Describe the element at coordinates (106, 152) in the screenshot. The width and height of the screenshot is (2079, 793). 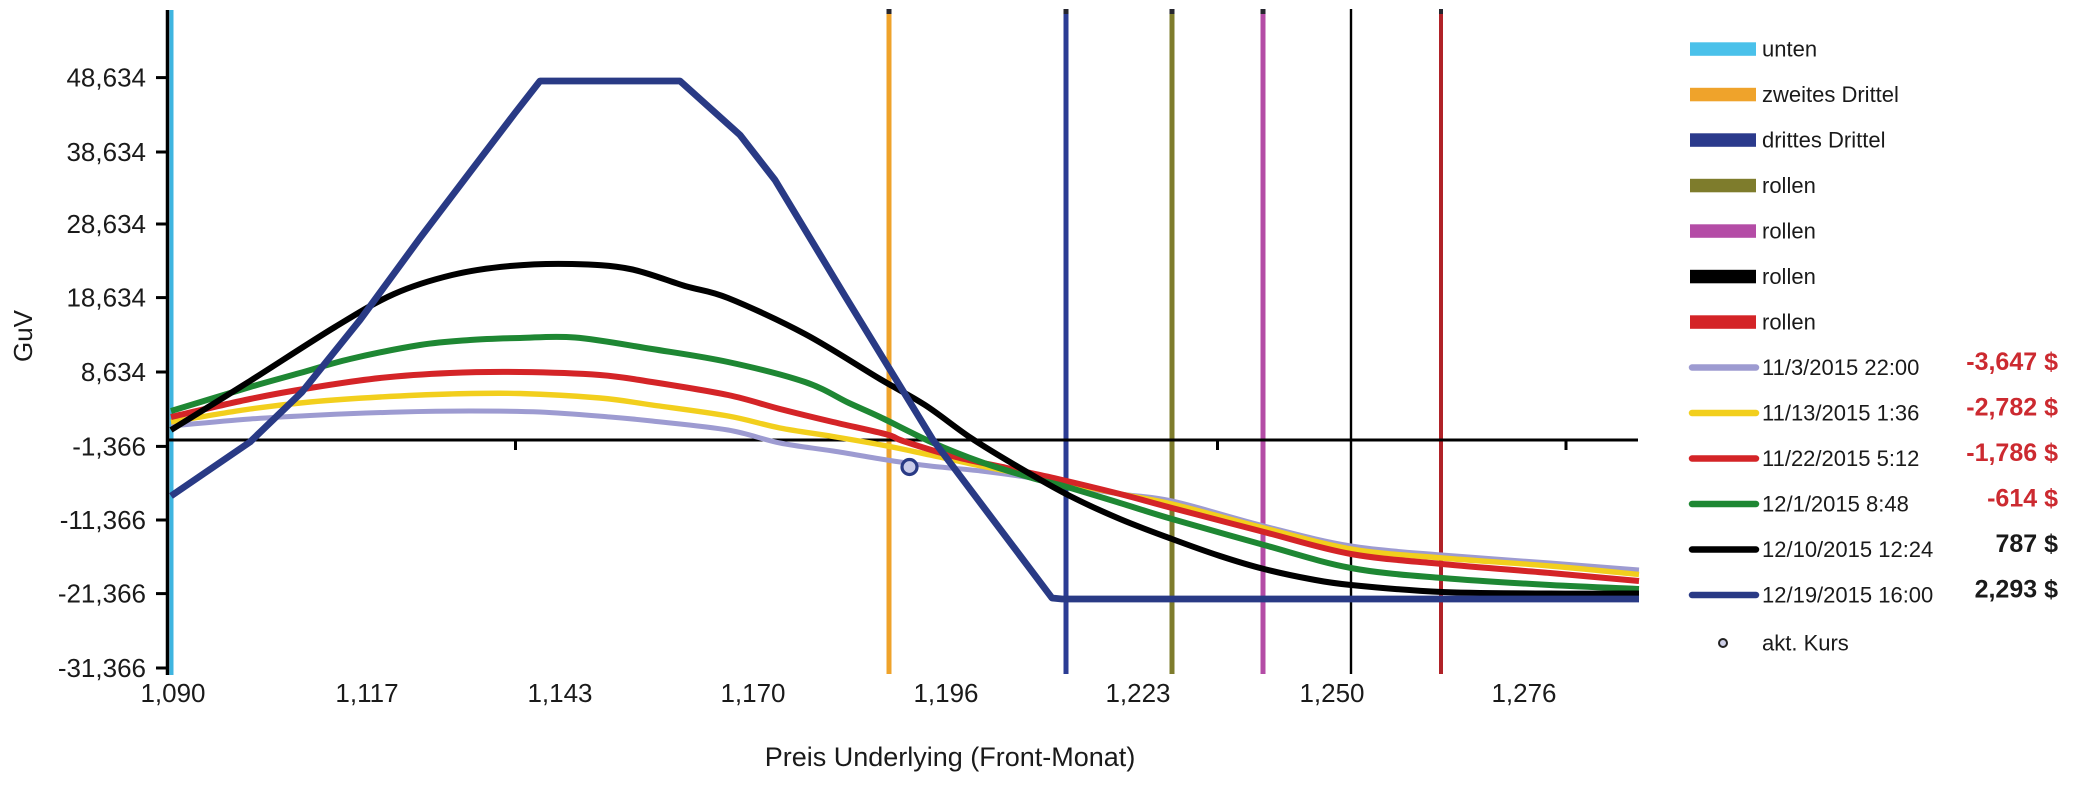
I see `svg-text: 38,634` at that location.